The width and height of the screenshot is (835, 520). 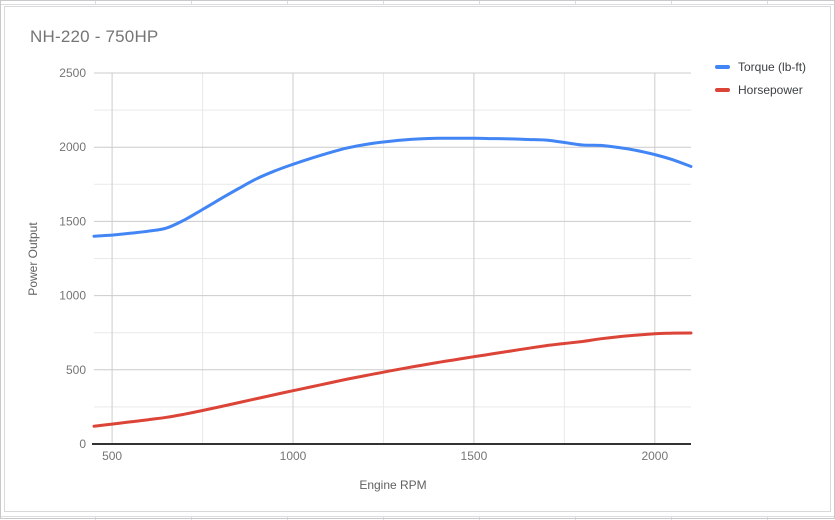 I want to click on y-axis-title: Power Output, so click(x=33, y=259).